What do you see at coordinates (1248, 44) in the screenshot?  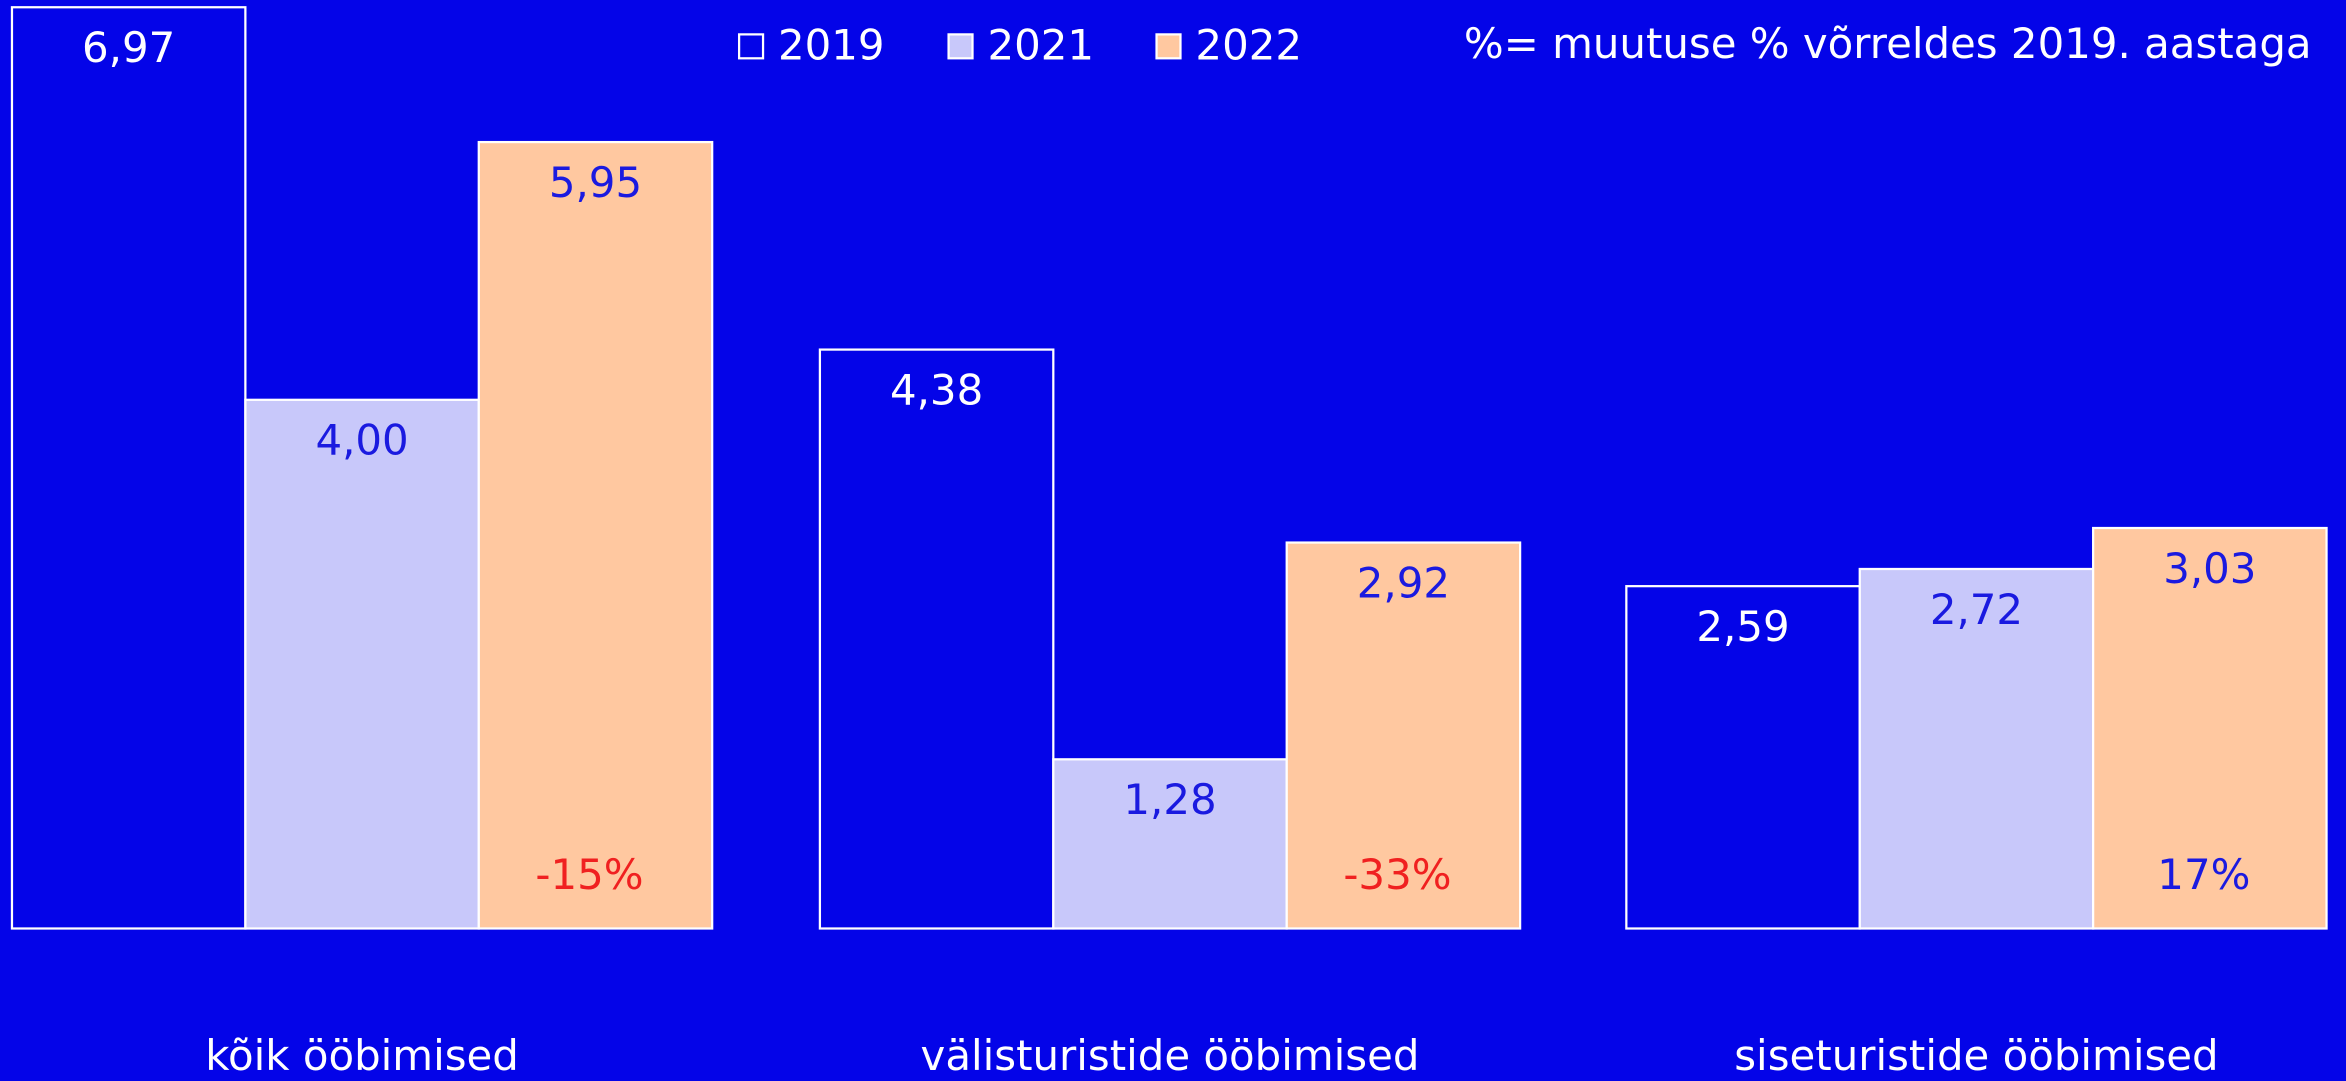 I see `legend-label: 2022` at bounding box center [1248, 44].